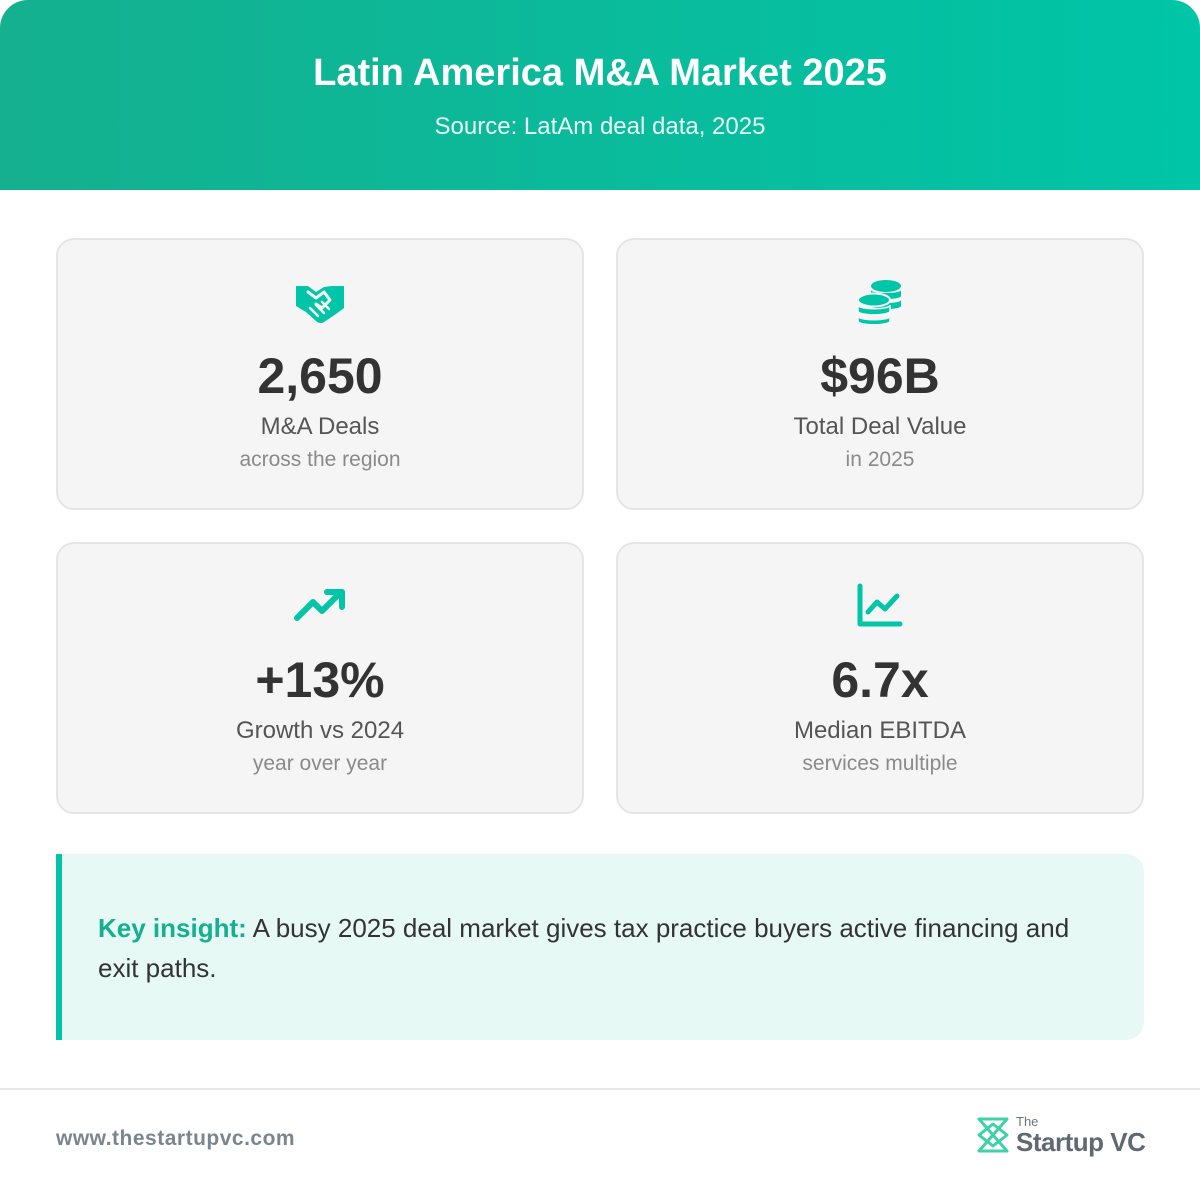  Describe the element at coordinates (320, 763) in the screenshot. I see `stat-sublabel: year over year` at that location.